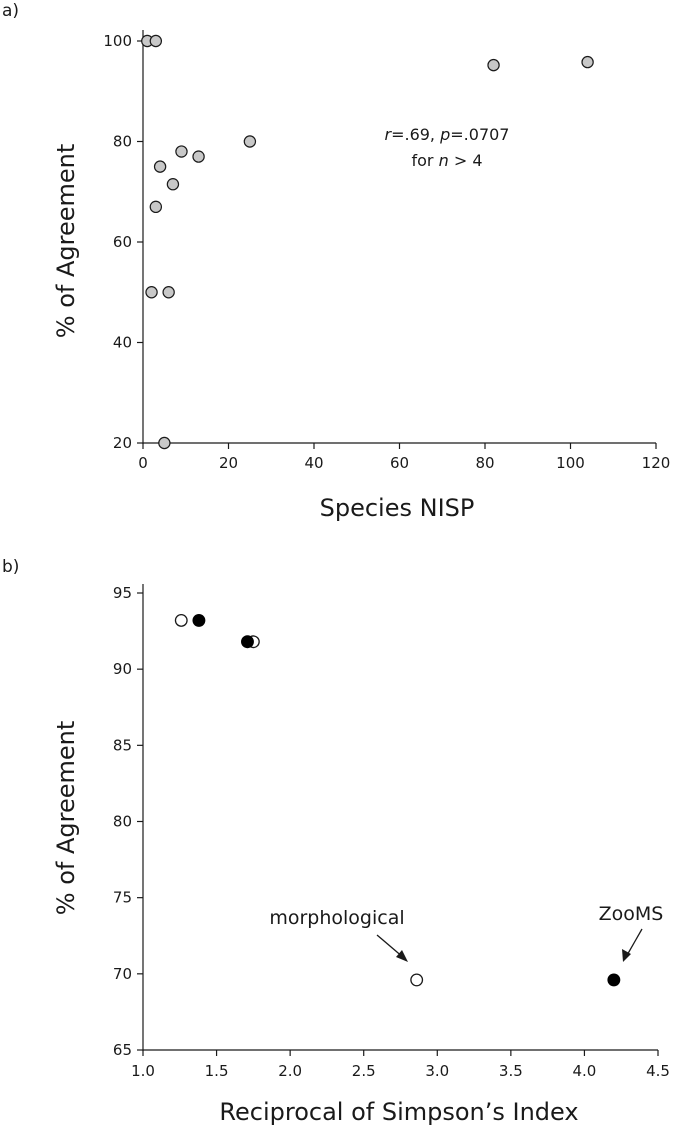 The height and width of the screenshot is (1134, 685). Describe the element at coordinates (10, 567) in the screenshot. I see `panel-b-label: b)` at that location.